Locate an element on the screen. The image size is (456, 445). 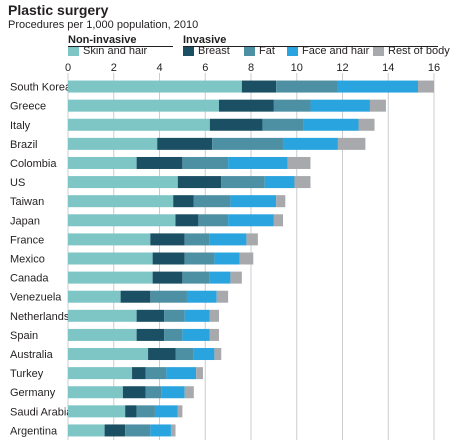
x-tick-label-4: 4 is located at coordinates (159, 68).